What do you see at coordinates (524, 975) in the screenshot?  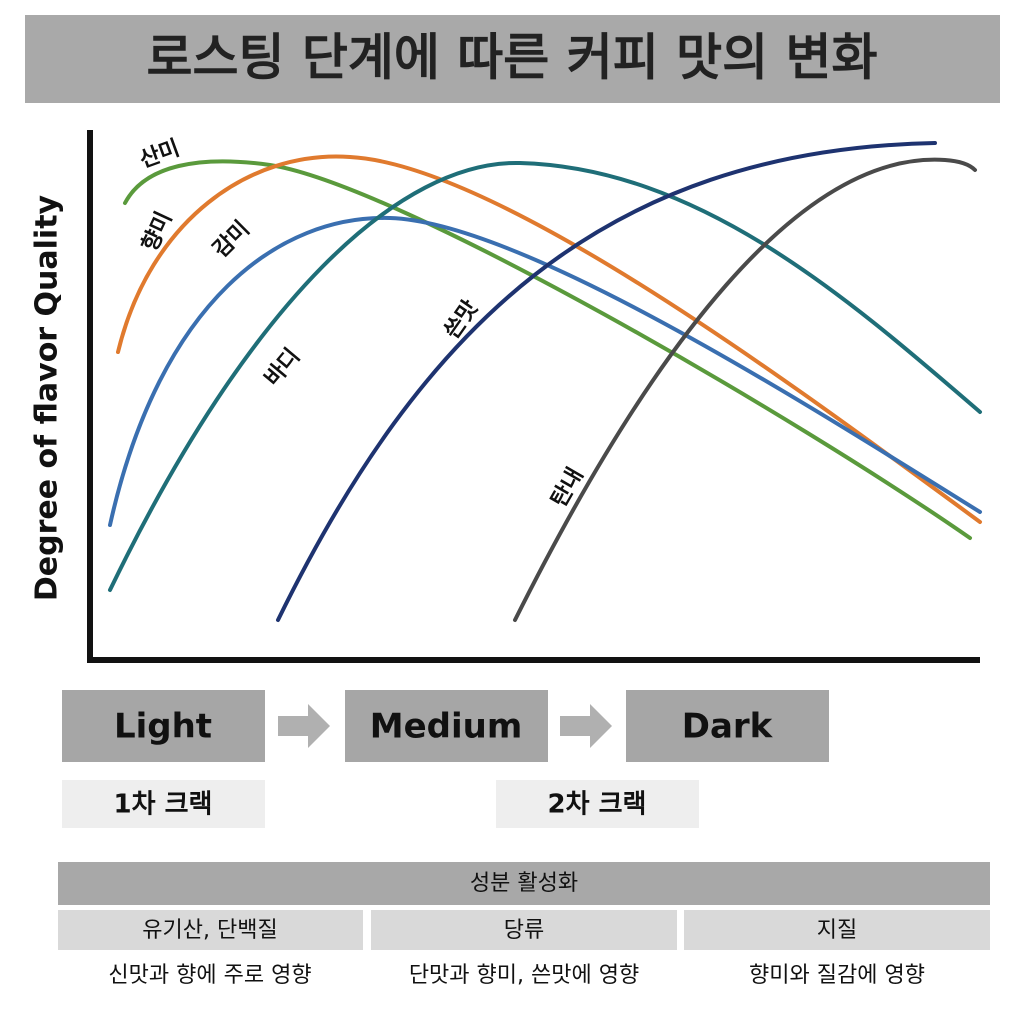 I see `column-effect: 단맛과 향미, 쓴맛에 영향` at bounding box center [524, 975].